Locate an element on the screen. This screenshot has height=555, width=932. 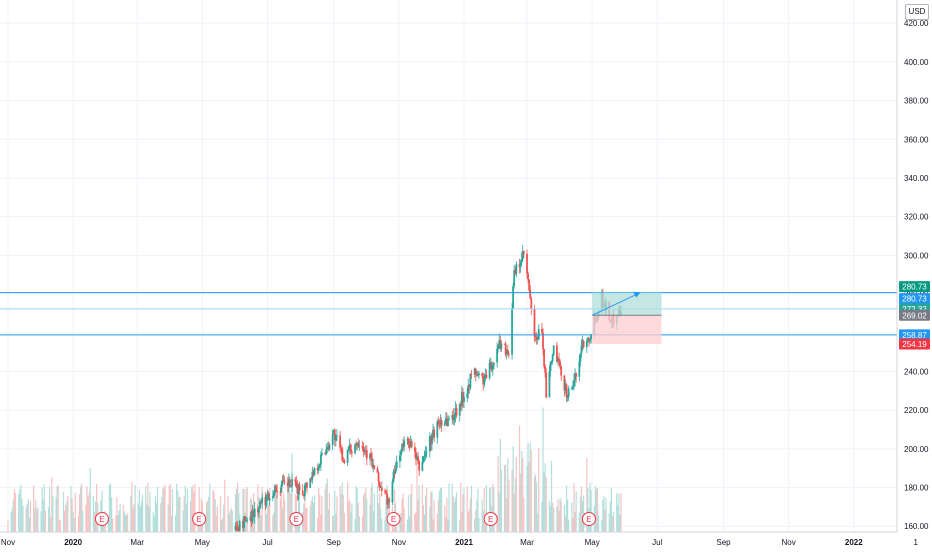
price-tick-label: 160.00 is located at coordinates (916, 526).